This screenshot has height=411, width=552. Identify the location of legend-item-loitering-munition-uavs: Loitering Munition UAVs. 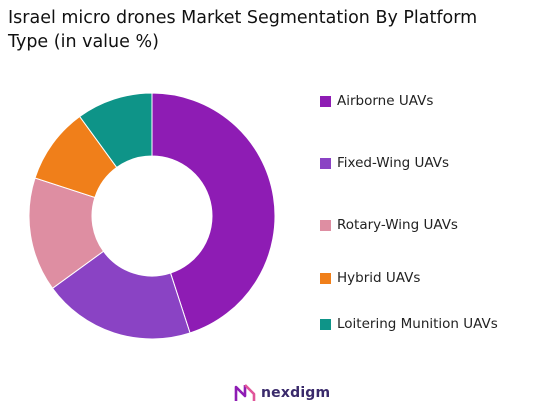
(409, 324).